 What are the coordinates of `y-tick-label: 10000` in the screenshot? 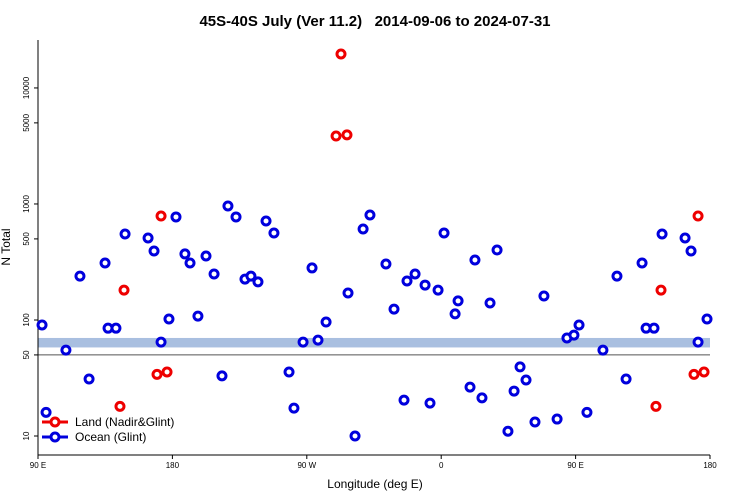 It's located at (26, 87).